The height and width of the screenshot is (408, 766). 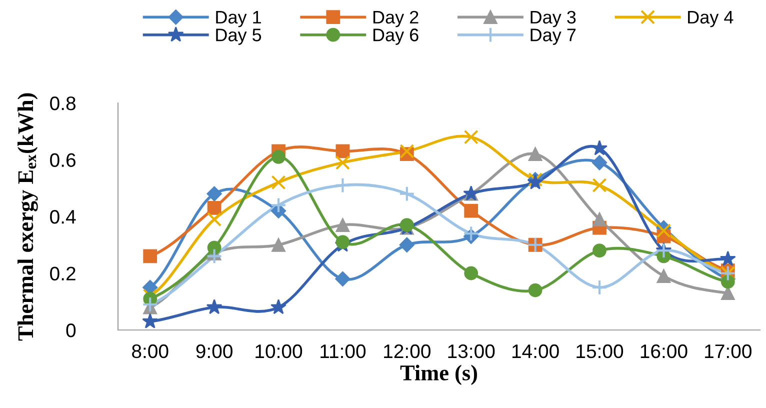 I want to click on legend-label: Day 5, so click(x=239, y=36).